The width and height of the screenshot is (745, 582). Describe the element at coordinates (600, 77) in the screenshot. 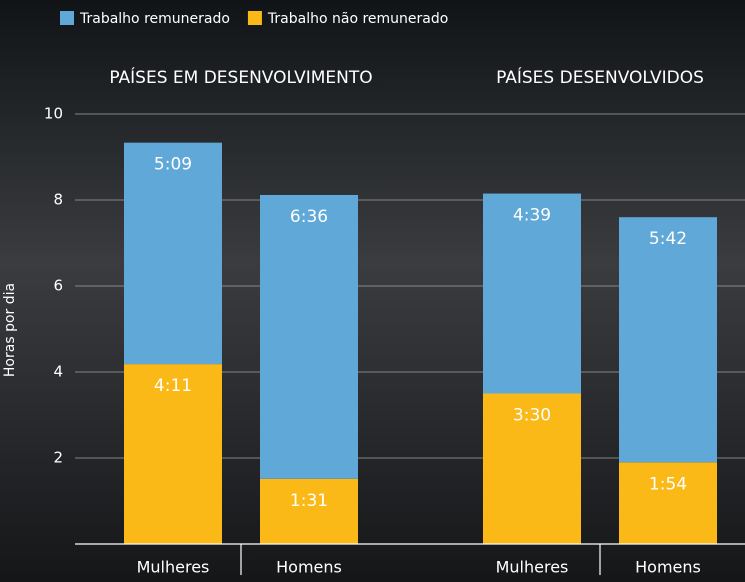

I see `group-label: PAÍSES DESENVOLVIDOS` at that location.